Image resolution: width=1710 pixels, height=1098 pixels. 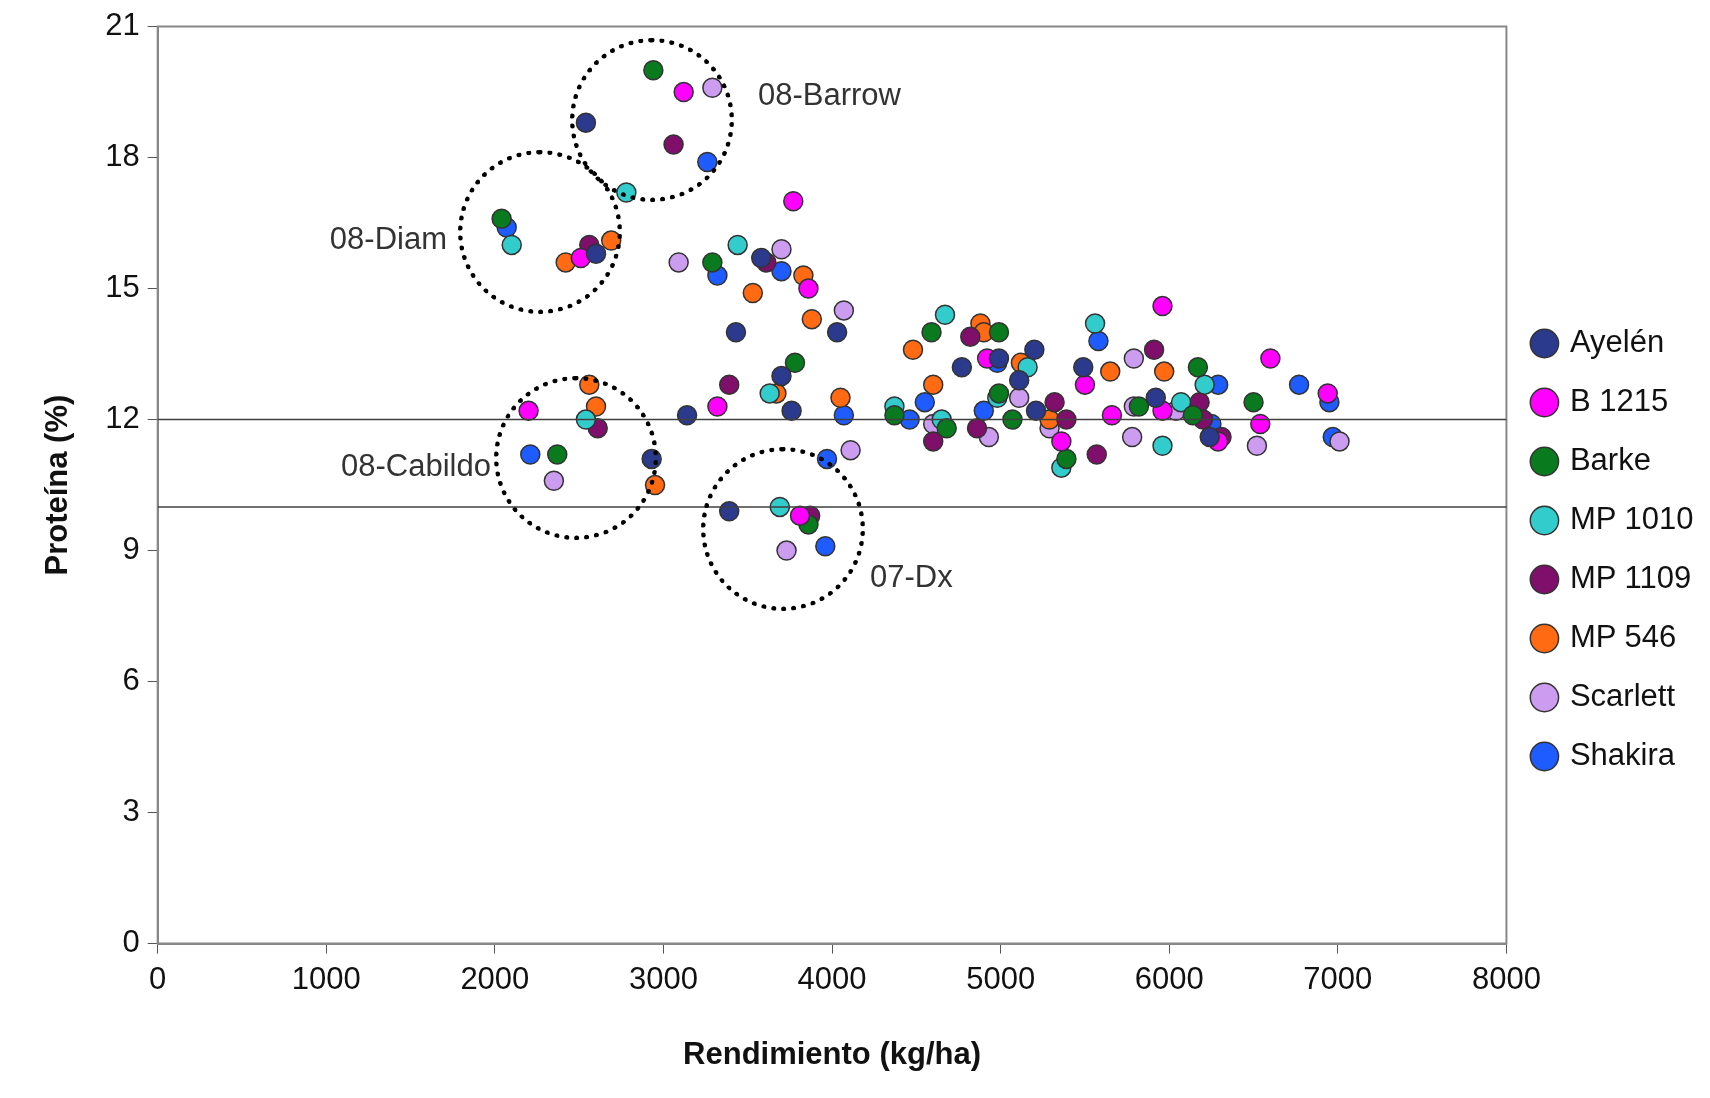 I want to click on y-tick-label: 9, so click(x=131, y=549).